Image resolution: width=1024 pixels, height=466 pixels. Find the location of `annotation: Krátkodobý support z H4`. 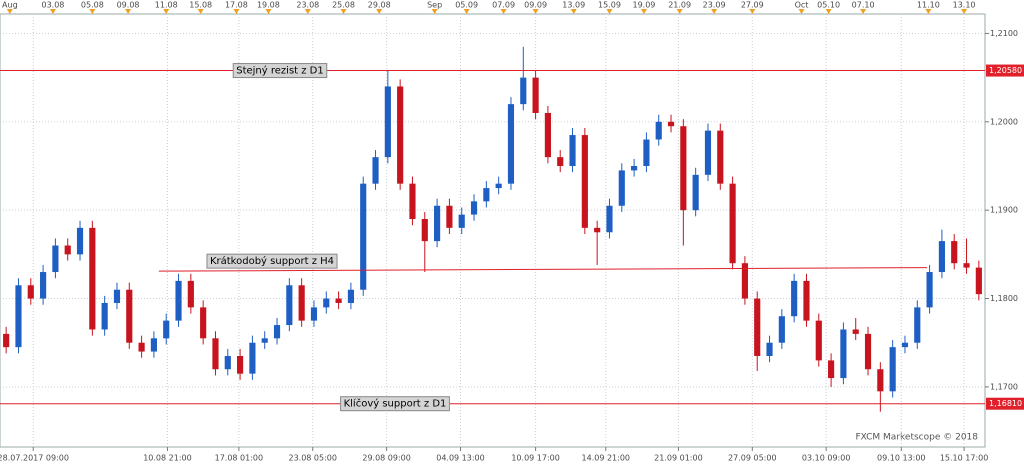

annotation: Krátkodobý support z H4 is located at coordinates (272, 261).